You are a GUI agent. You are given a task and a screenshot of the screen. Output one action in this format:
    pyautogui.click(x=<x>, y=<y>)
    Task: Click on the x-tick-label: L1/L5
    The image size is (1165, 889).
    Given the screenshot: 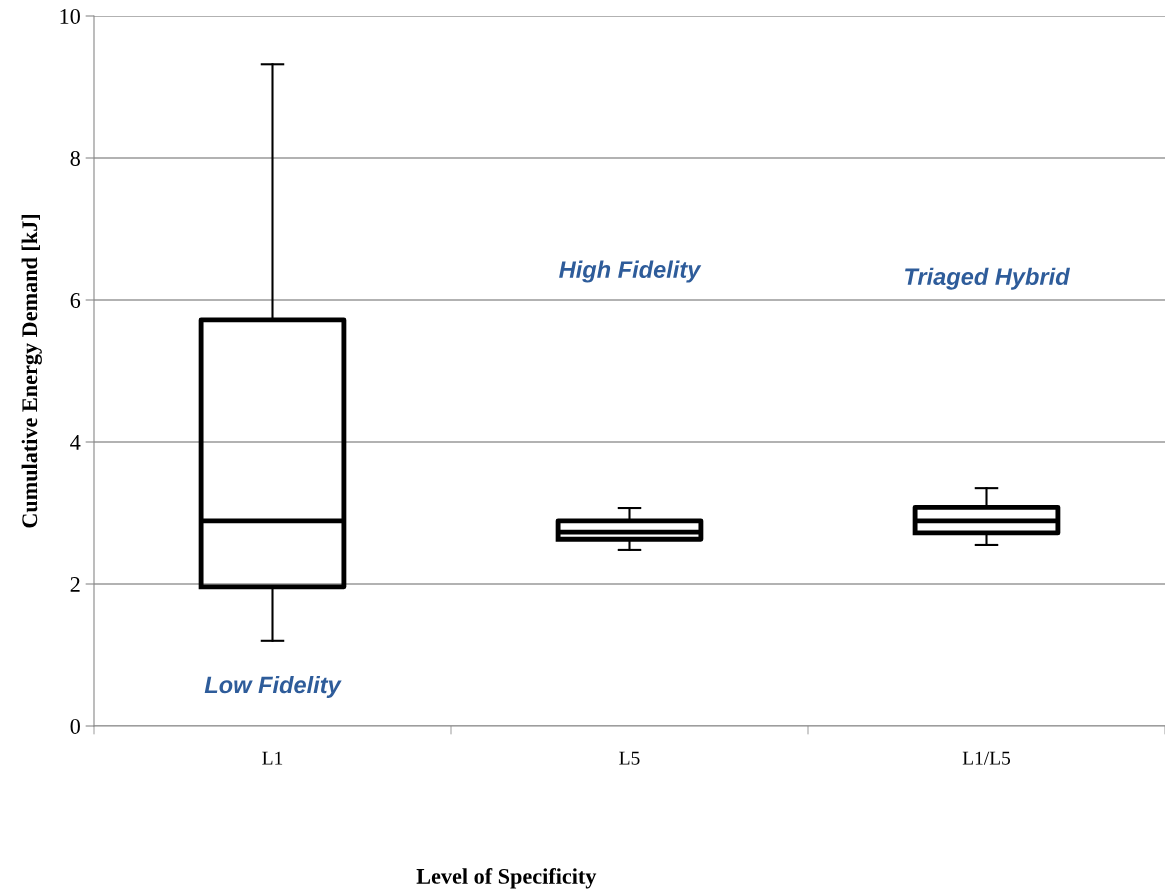 What is the action you would take?
    pyautogui.click(x=986, y=758)
    